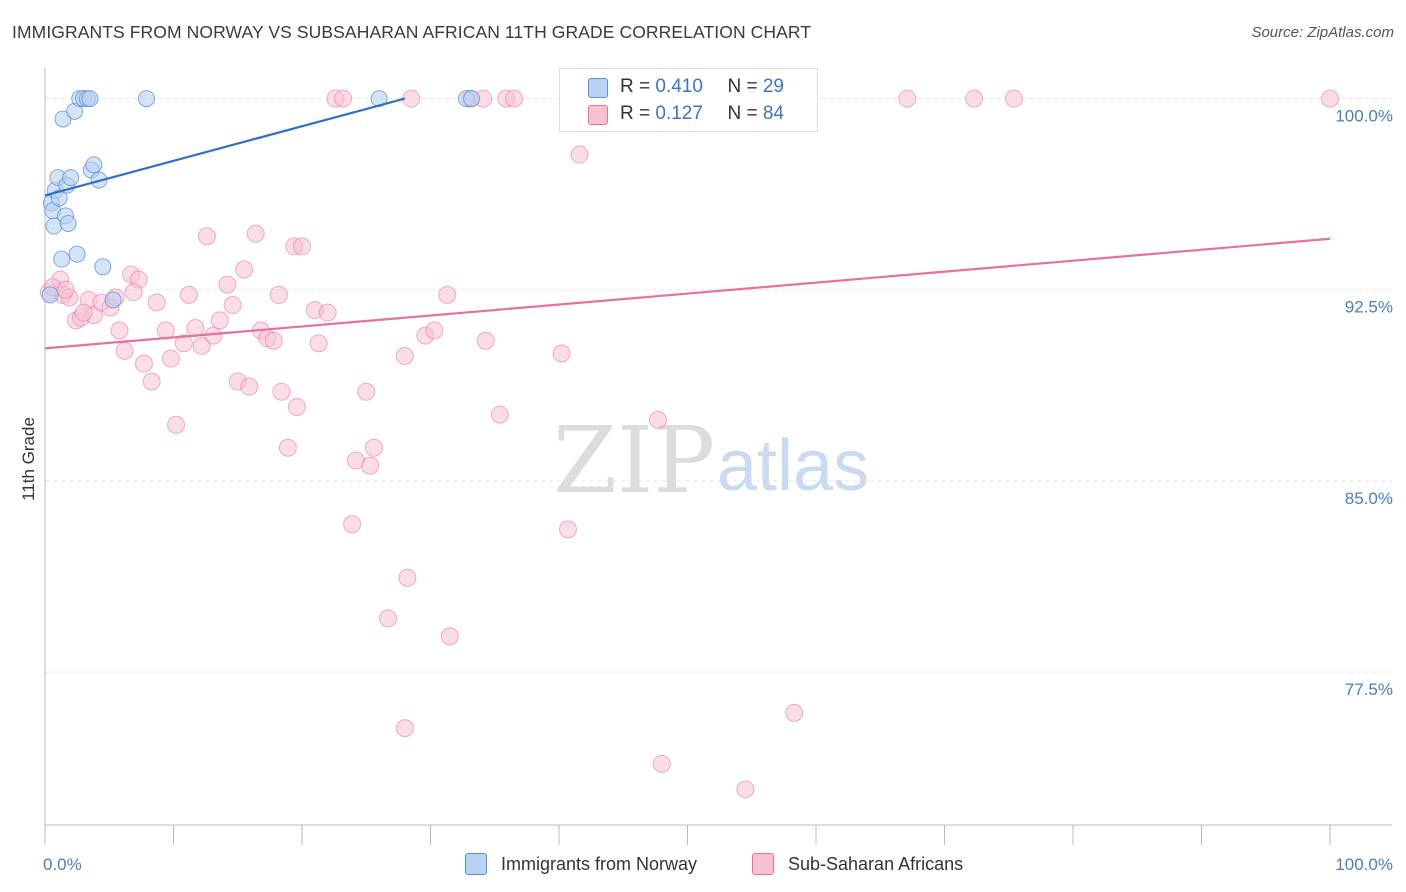  Describe the element at coordinates (476, 864) in the screenshot. I see `legend-swatch-norway` at that location.